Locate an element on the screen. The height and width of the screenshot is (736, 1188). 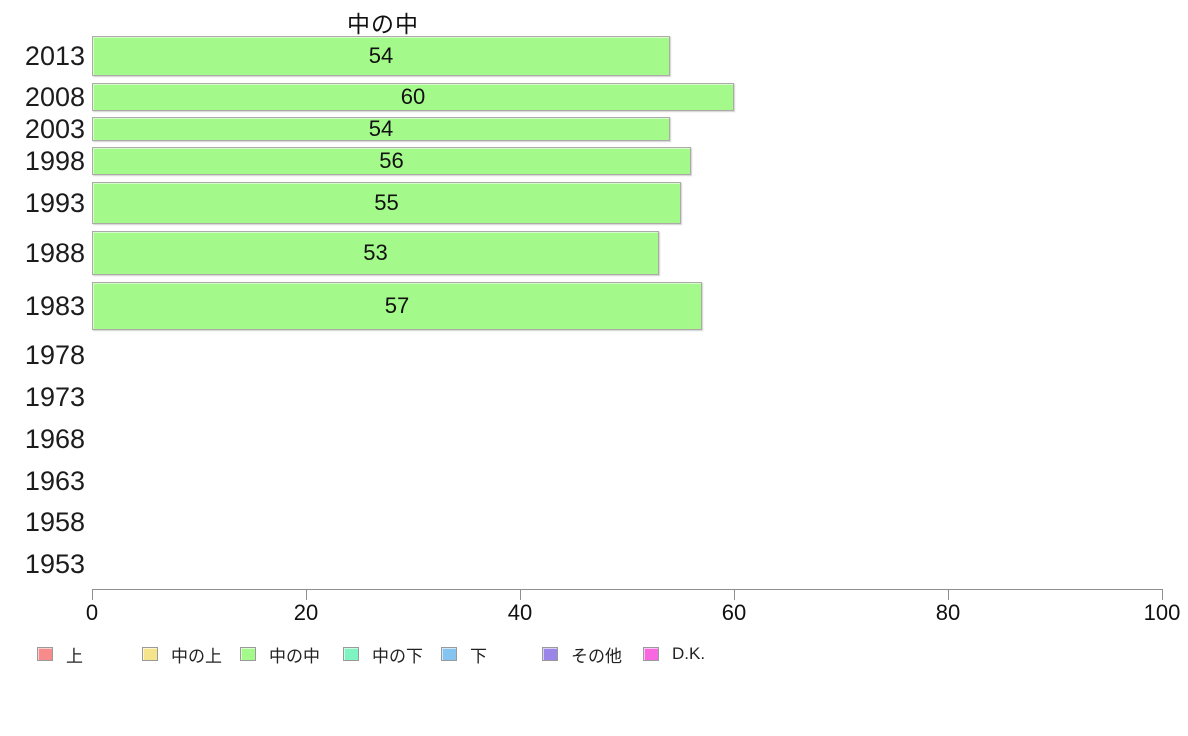
legend-label: 中の上 is located at coordinates (196, 656).